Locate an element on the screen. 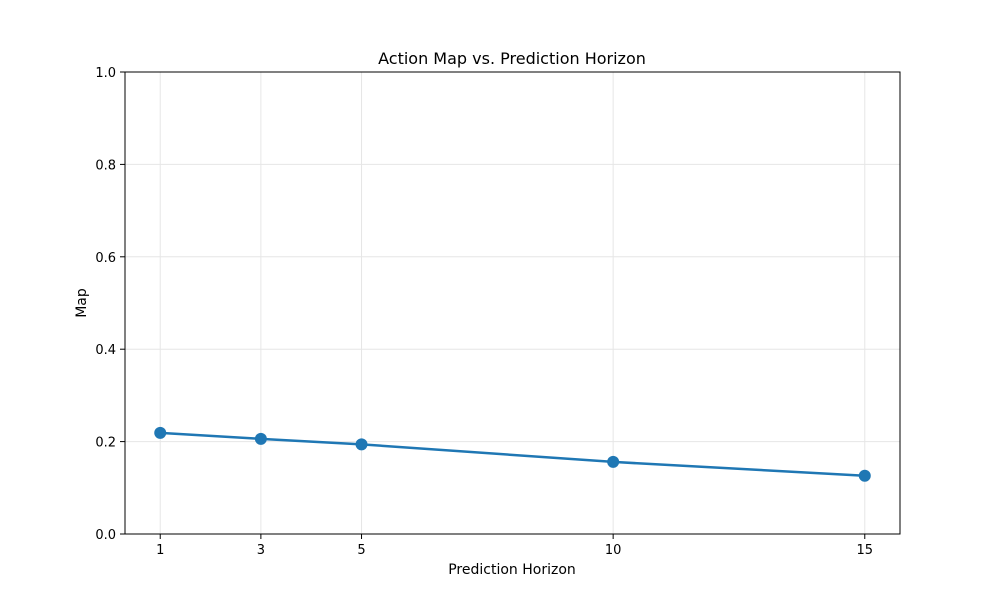  series-group is located at coordinates (512, 454).